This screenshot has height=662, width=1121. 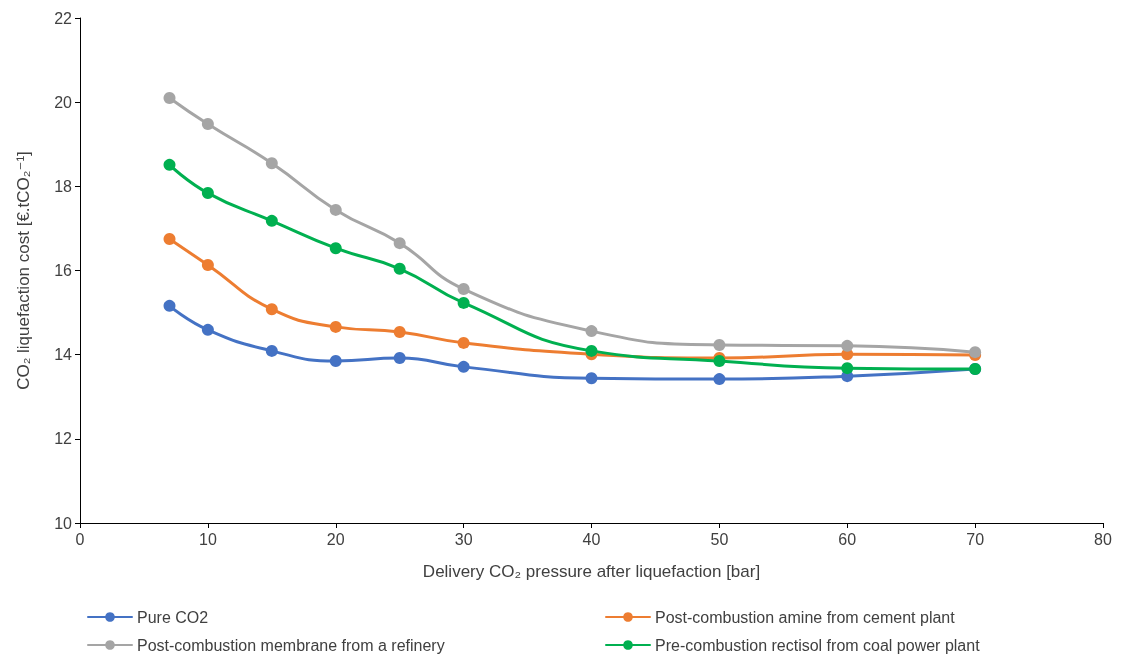 I want to click on y-tick-label: 14, so click(x=63, y=355).